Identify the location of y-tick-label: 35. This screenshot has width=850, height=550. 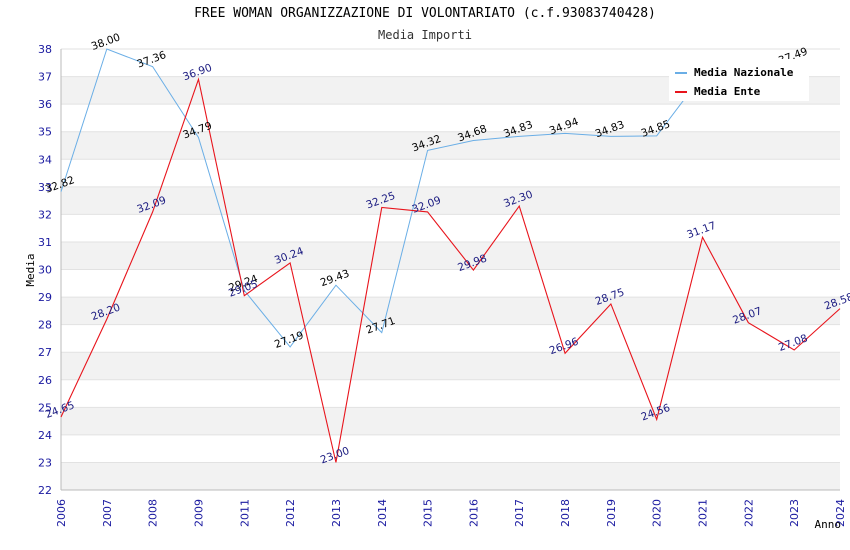
(45, 132).